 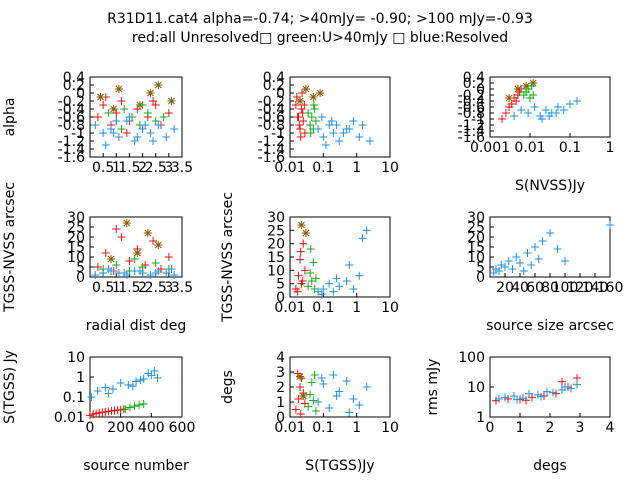 I want to click on x-tick-label: 1, so click(x=116, y=168).